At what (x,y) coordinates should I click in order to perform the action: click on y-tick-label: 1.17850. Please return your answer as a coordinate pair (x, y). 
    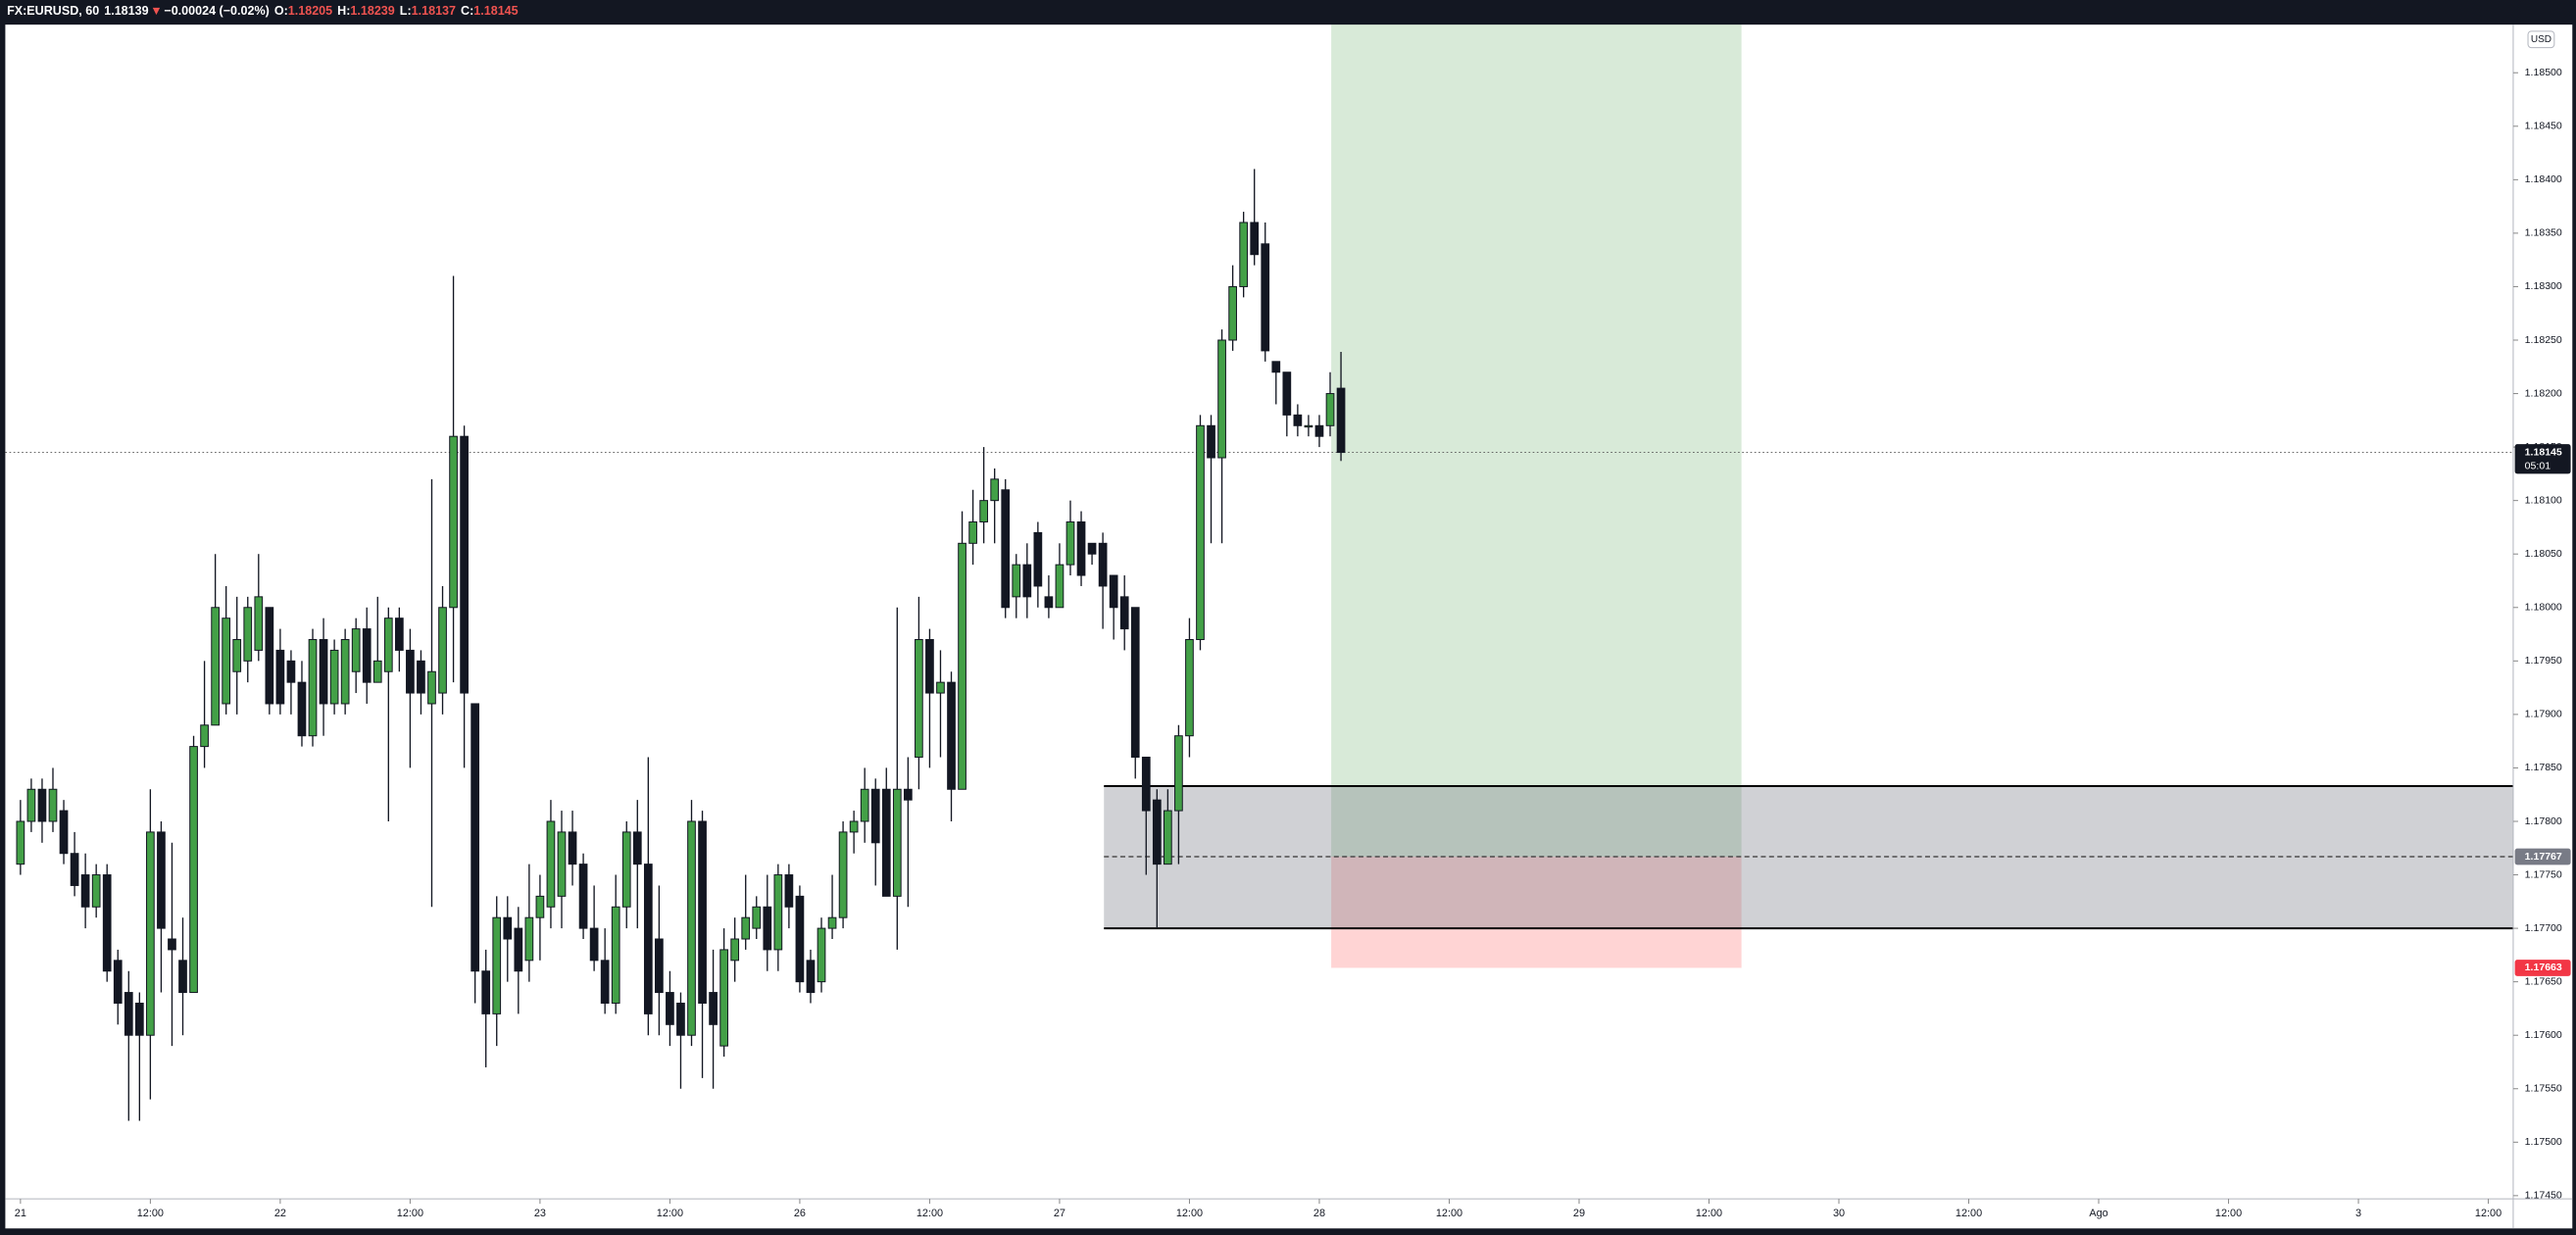
    Looking at the image, I should click on (2543, 767).